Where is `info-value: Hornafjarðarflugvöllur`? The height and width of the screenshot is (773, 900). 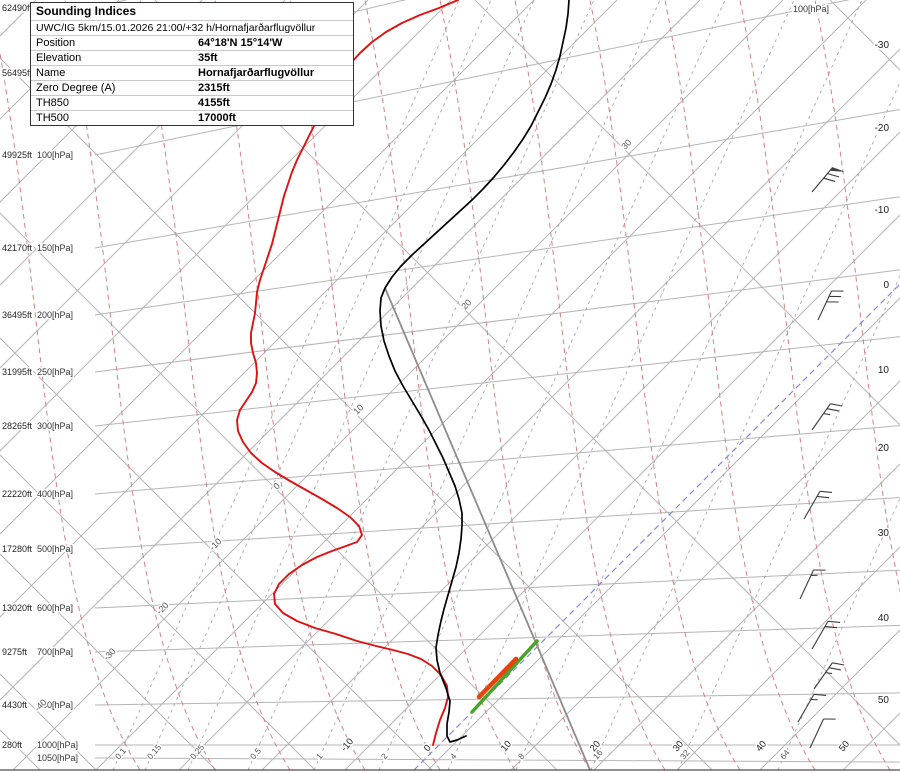
info-value: Hornafjarðarflugvöllur is located at coordinates (256, 73).